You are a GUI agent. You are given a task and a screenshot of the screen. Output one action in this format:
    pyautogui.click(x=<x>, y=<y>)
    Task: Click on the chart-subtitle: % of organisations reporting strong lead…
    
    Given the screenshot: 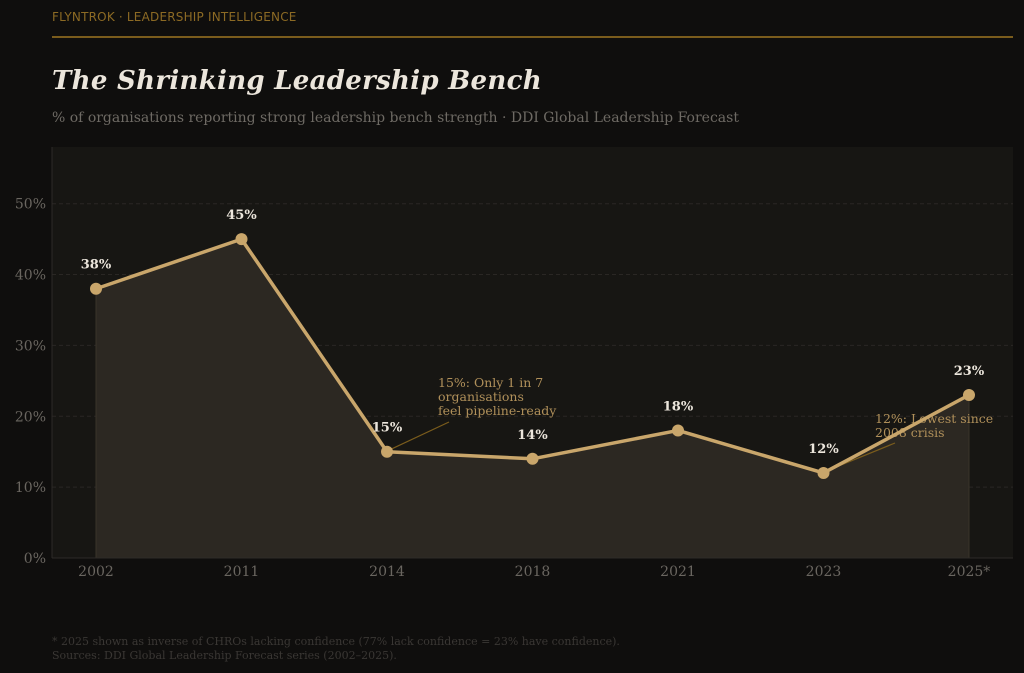 What is the action you would take?
    pyautogui.click(x=395, y=118)
    